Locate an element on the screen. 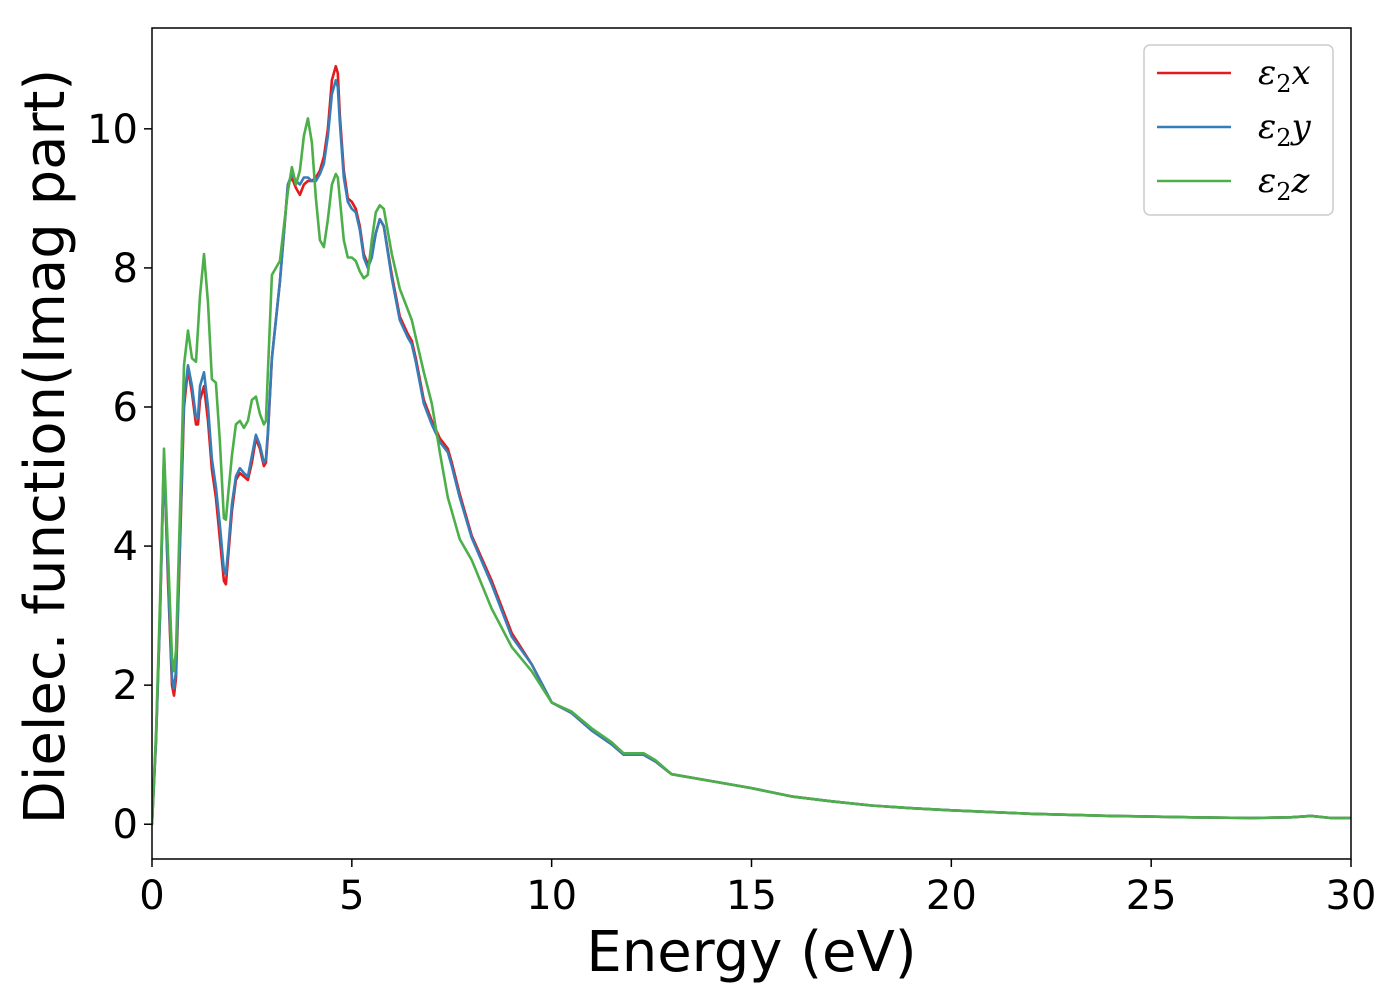  x-axis-label: Energy (eV) is located at coordinates (751, 952).